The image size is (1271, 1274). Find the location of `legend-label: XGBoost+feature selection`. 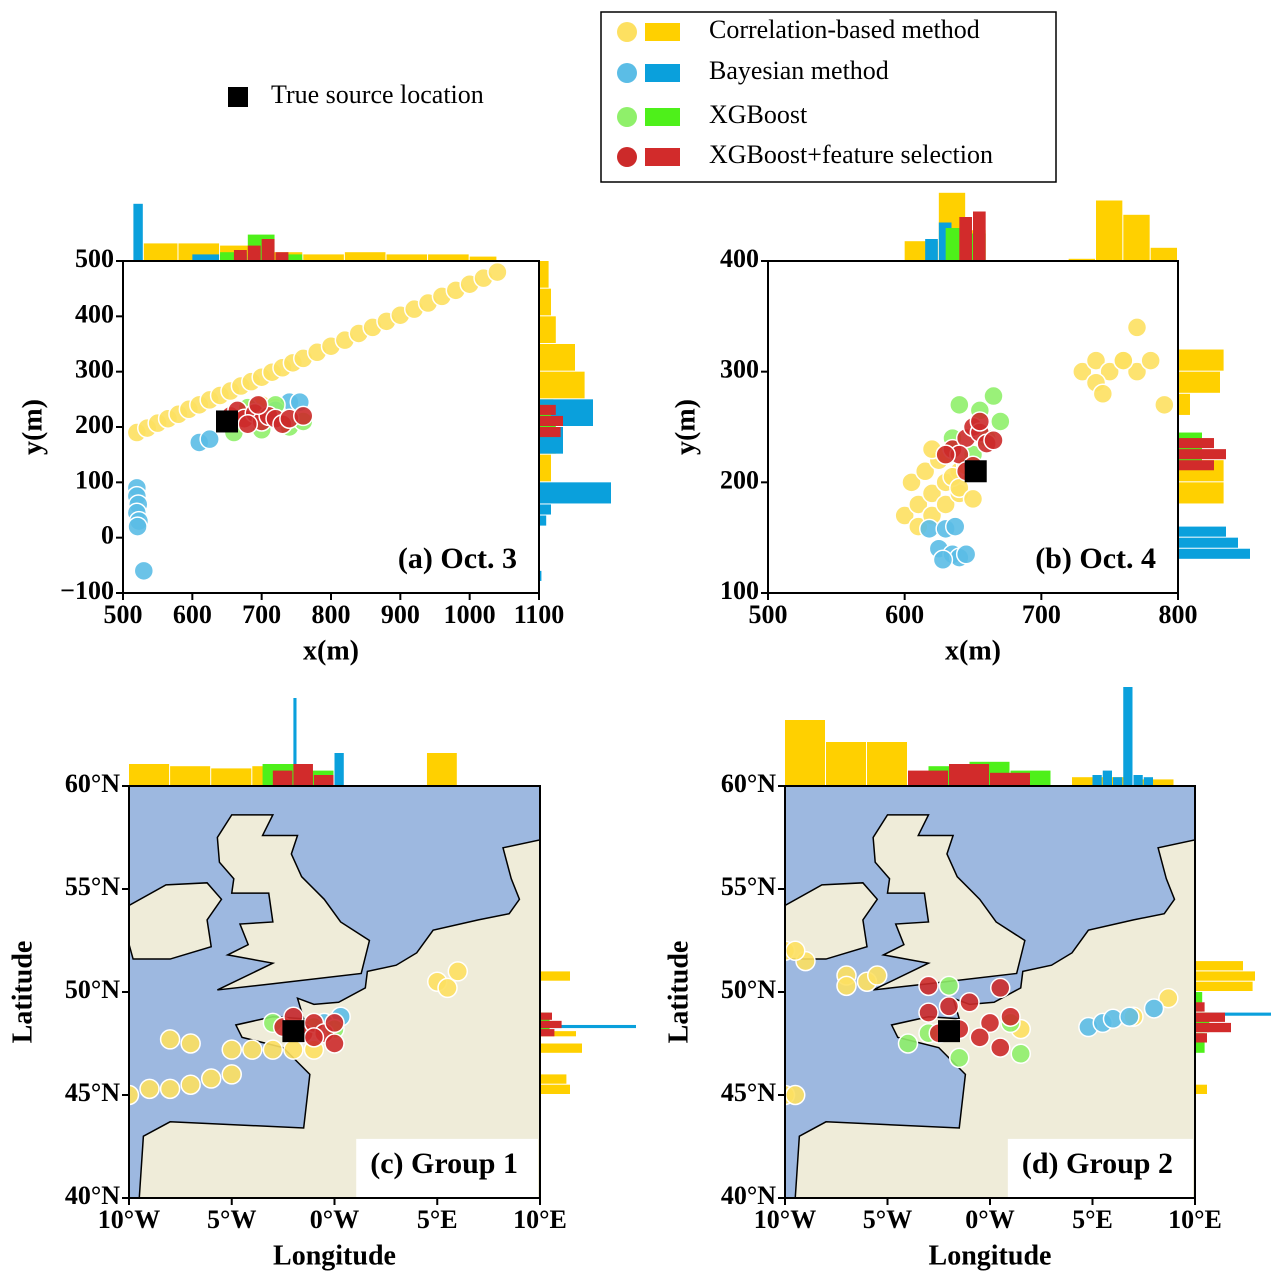

legend-label: XGBoost+feature selection is located at coordinates (851, 154).